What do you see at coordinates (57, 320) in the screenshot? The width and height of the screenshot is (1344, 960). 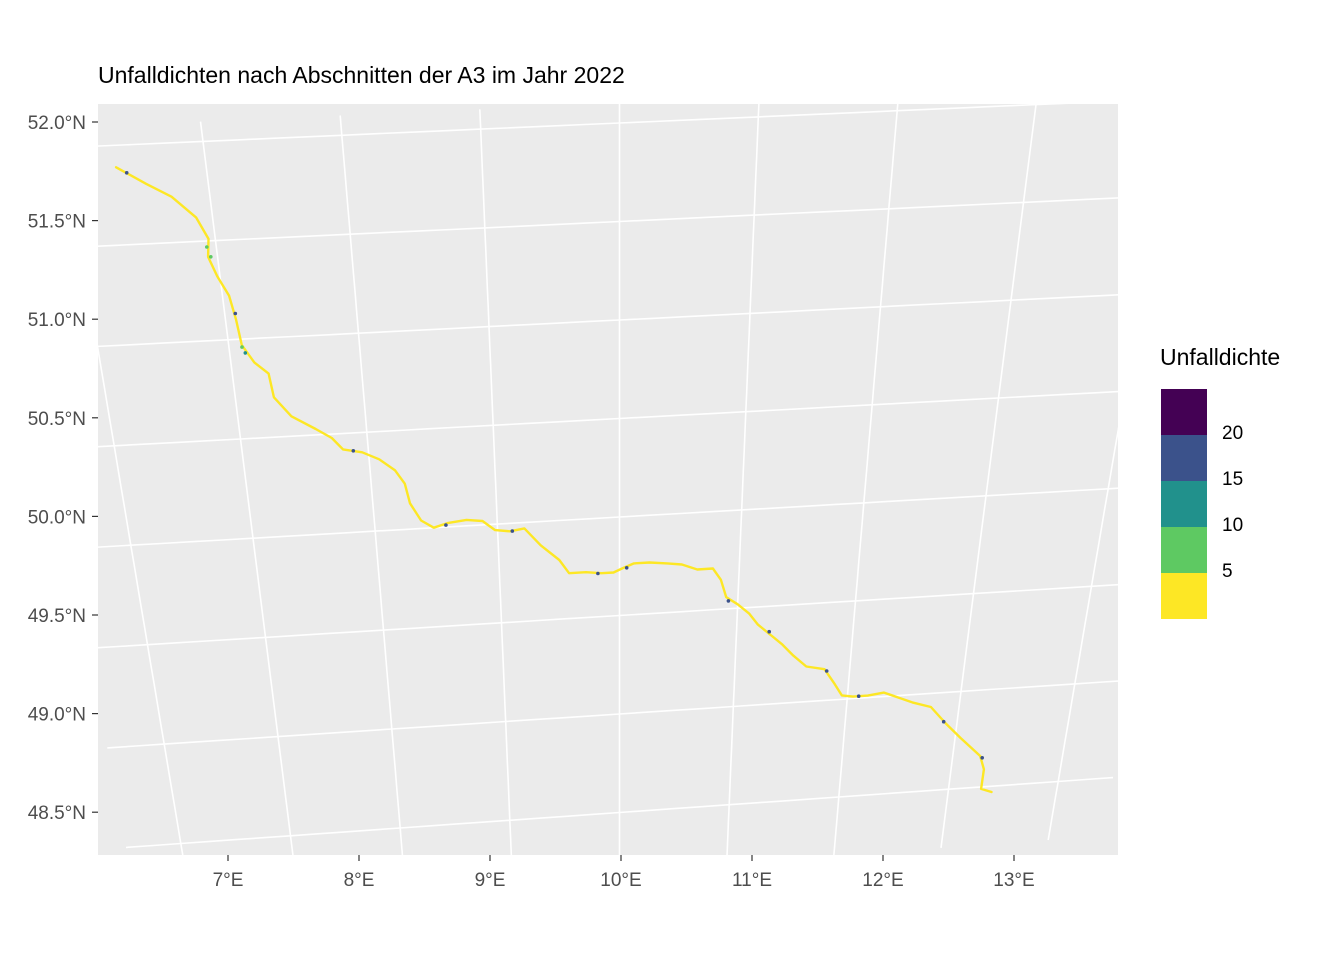 I see `lat-tick-label: 51.0°N` at bounding box center [57, 320].